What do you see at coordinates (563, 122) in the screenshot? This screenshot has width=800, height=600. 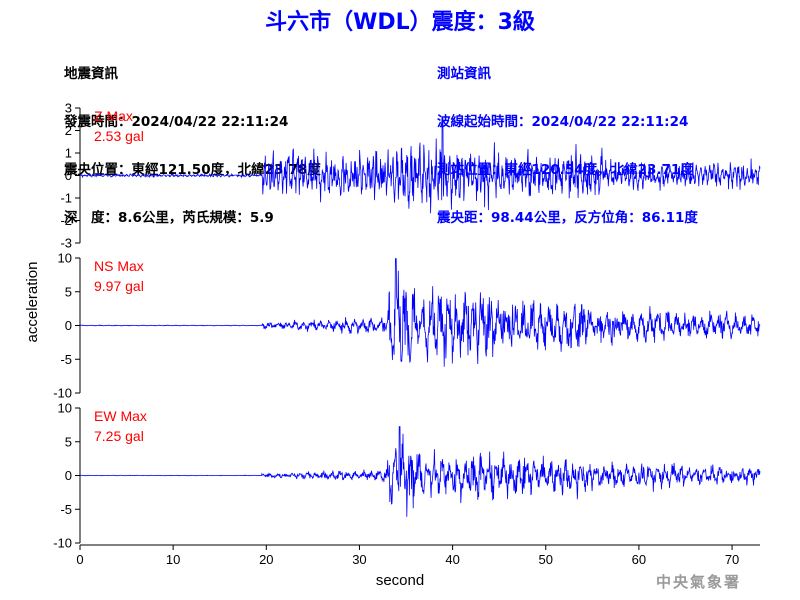 I see `station-start-time: 波線起始時間：2024/04/22 22:11:24` at bounding box center [563, 122].